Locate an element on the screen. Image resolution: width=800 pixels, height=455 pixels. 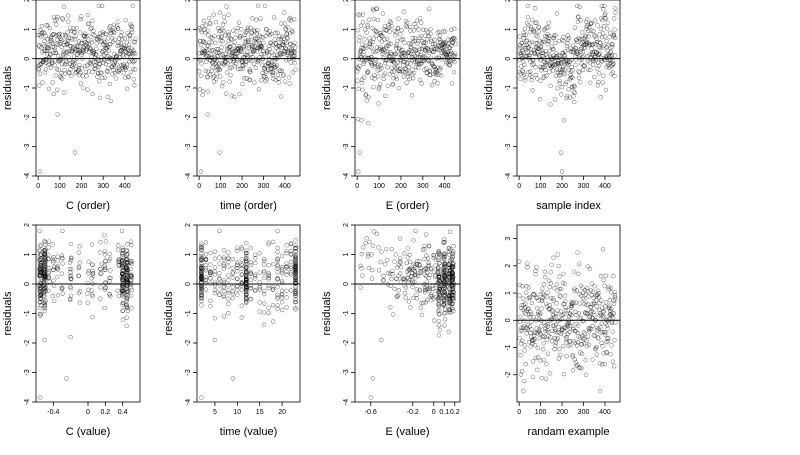
y-tick-label: -4 is located at coordinates (346, 402).